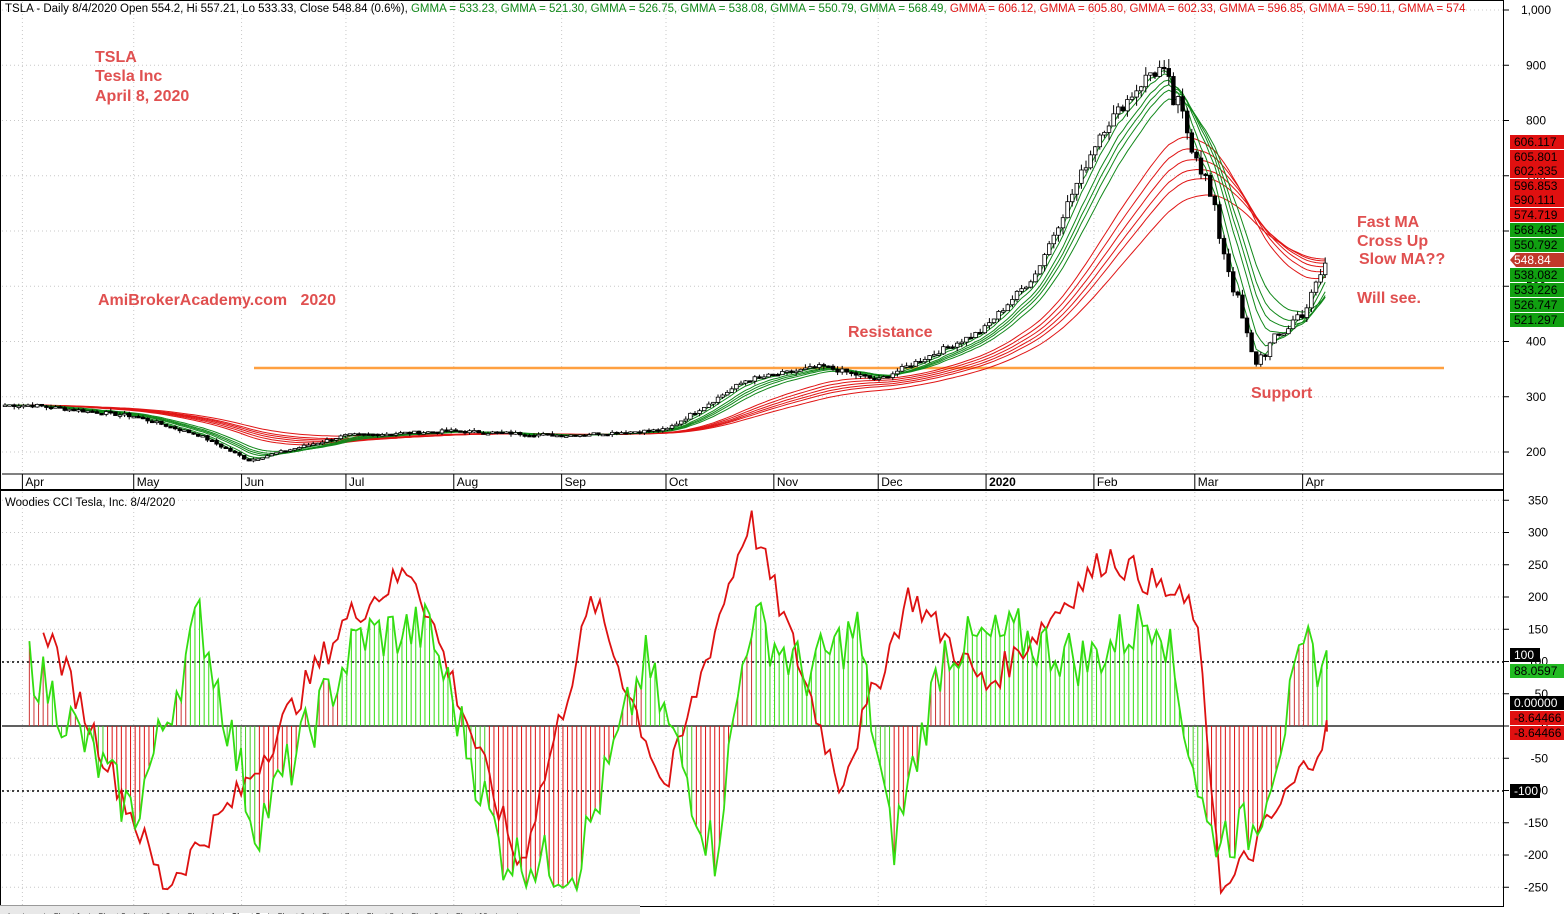 The image size is (1564, 914). I want to click on svg-text: 548.84, so click(1532, 260).